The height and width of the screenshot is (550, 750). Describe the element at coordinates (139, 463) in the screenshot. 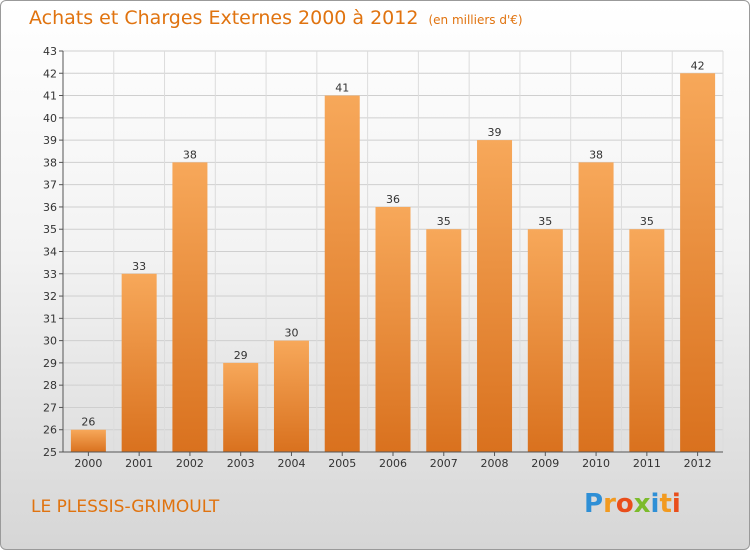

I see `x-tick-label: 2001` at that location.